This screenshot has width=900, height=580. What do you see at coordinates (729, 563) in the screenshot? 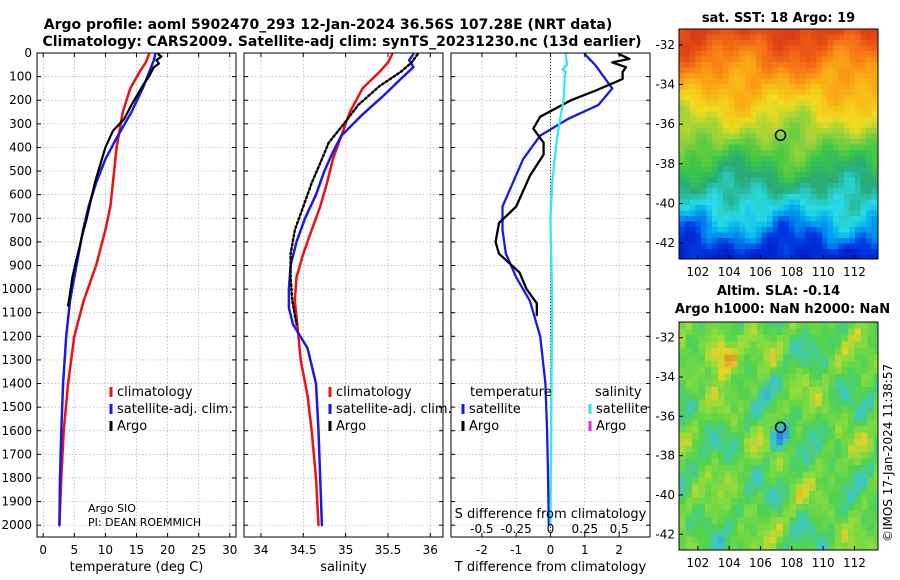
I see `map-x-tick-label: 104` at bounding box center [729, 563].